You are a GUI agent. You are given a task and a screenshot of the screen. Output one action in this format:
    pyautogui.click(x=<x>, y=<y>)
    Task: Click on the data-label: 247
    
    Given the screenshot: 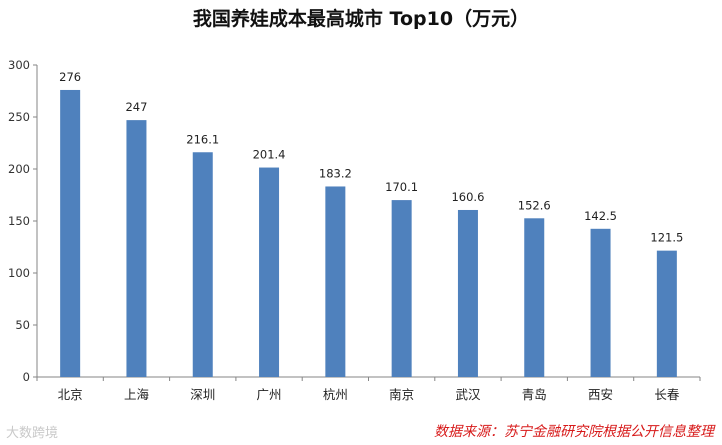 What is the action you would take?
    pyautogui.click(x=136, y=107)
    